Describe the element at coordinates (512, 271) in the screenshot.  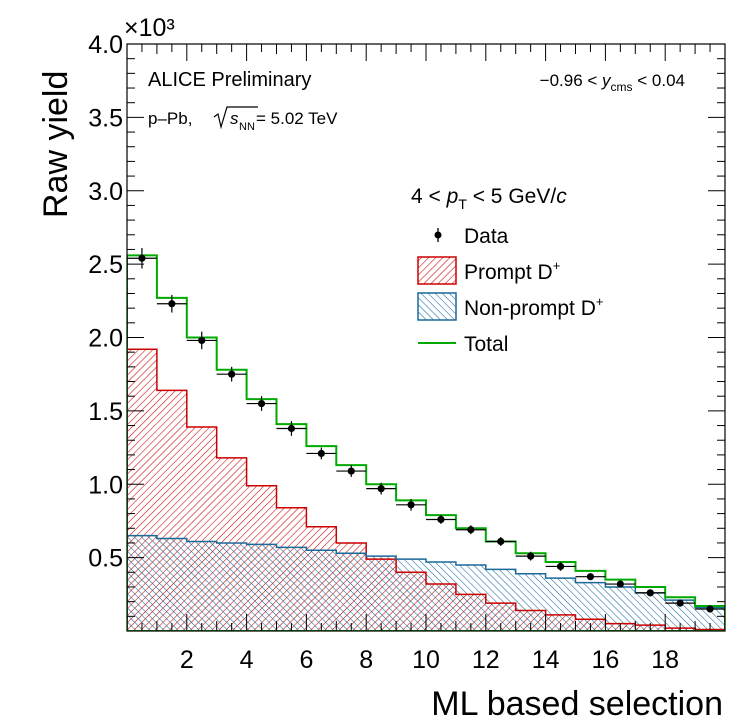
I see `svg-text: Prompt D+` at that location.